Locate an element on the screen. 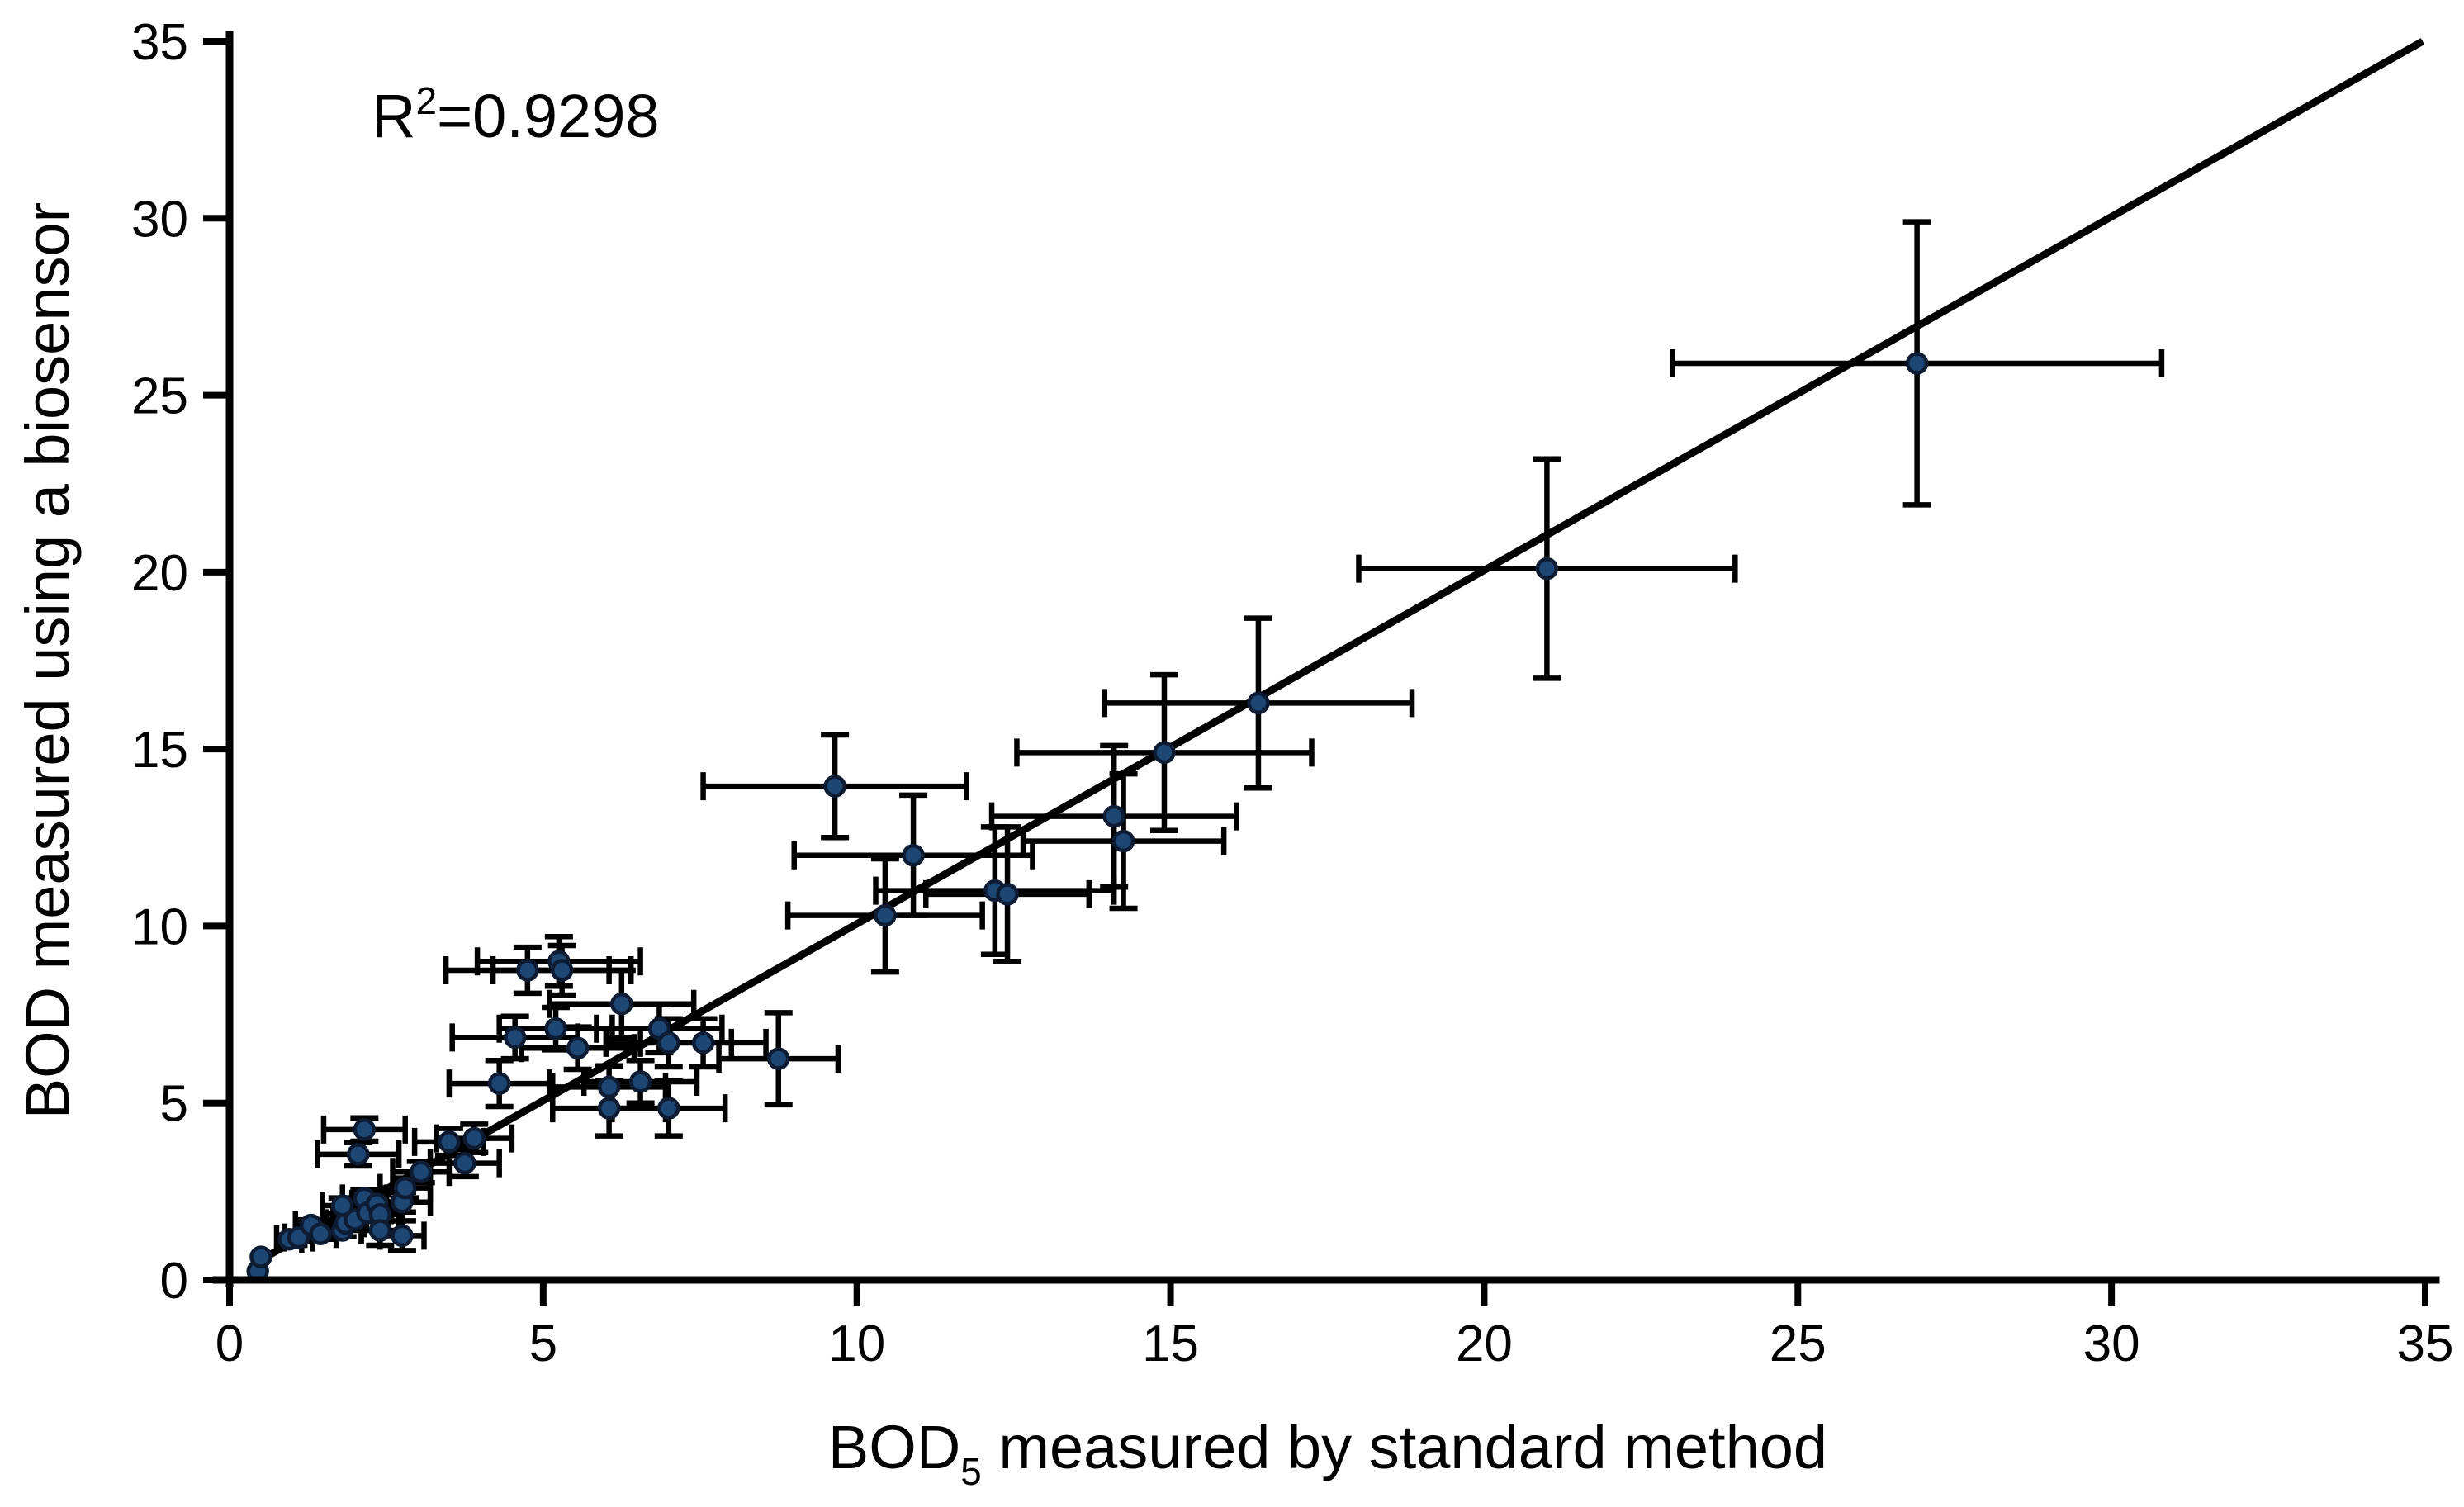 This screenshot has width=2464, height=1507. y-tick-label: 30 is located at coordinates (160, 219).